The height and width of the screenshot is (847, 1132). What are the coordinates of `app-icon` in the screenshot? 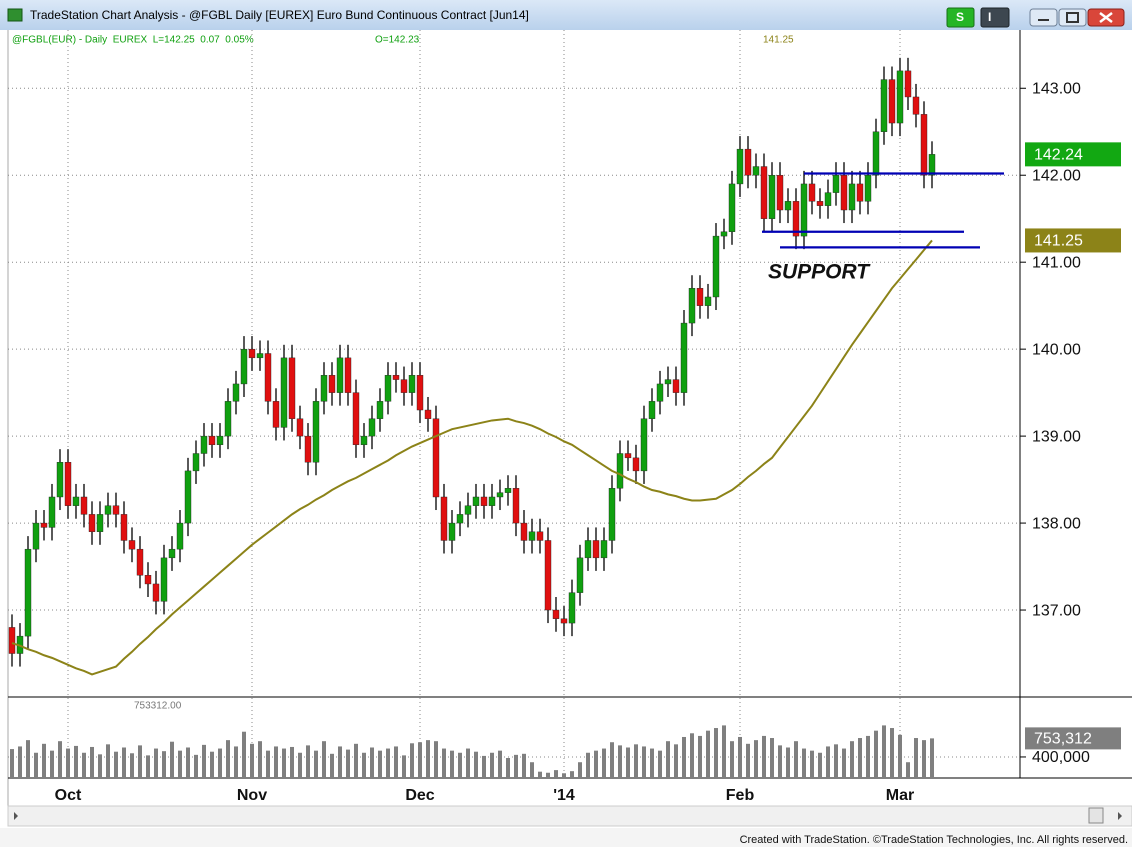 It's located at (15, 15).